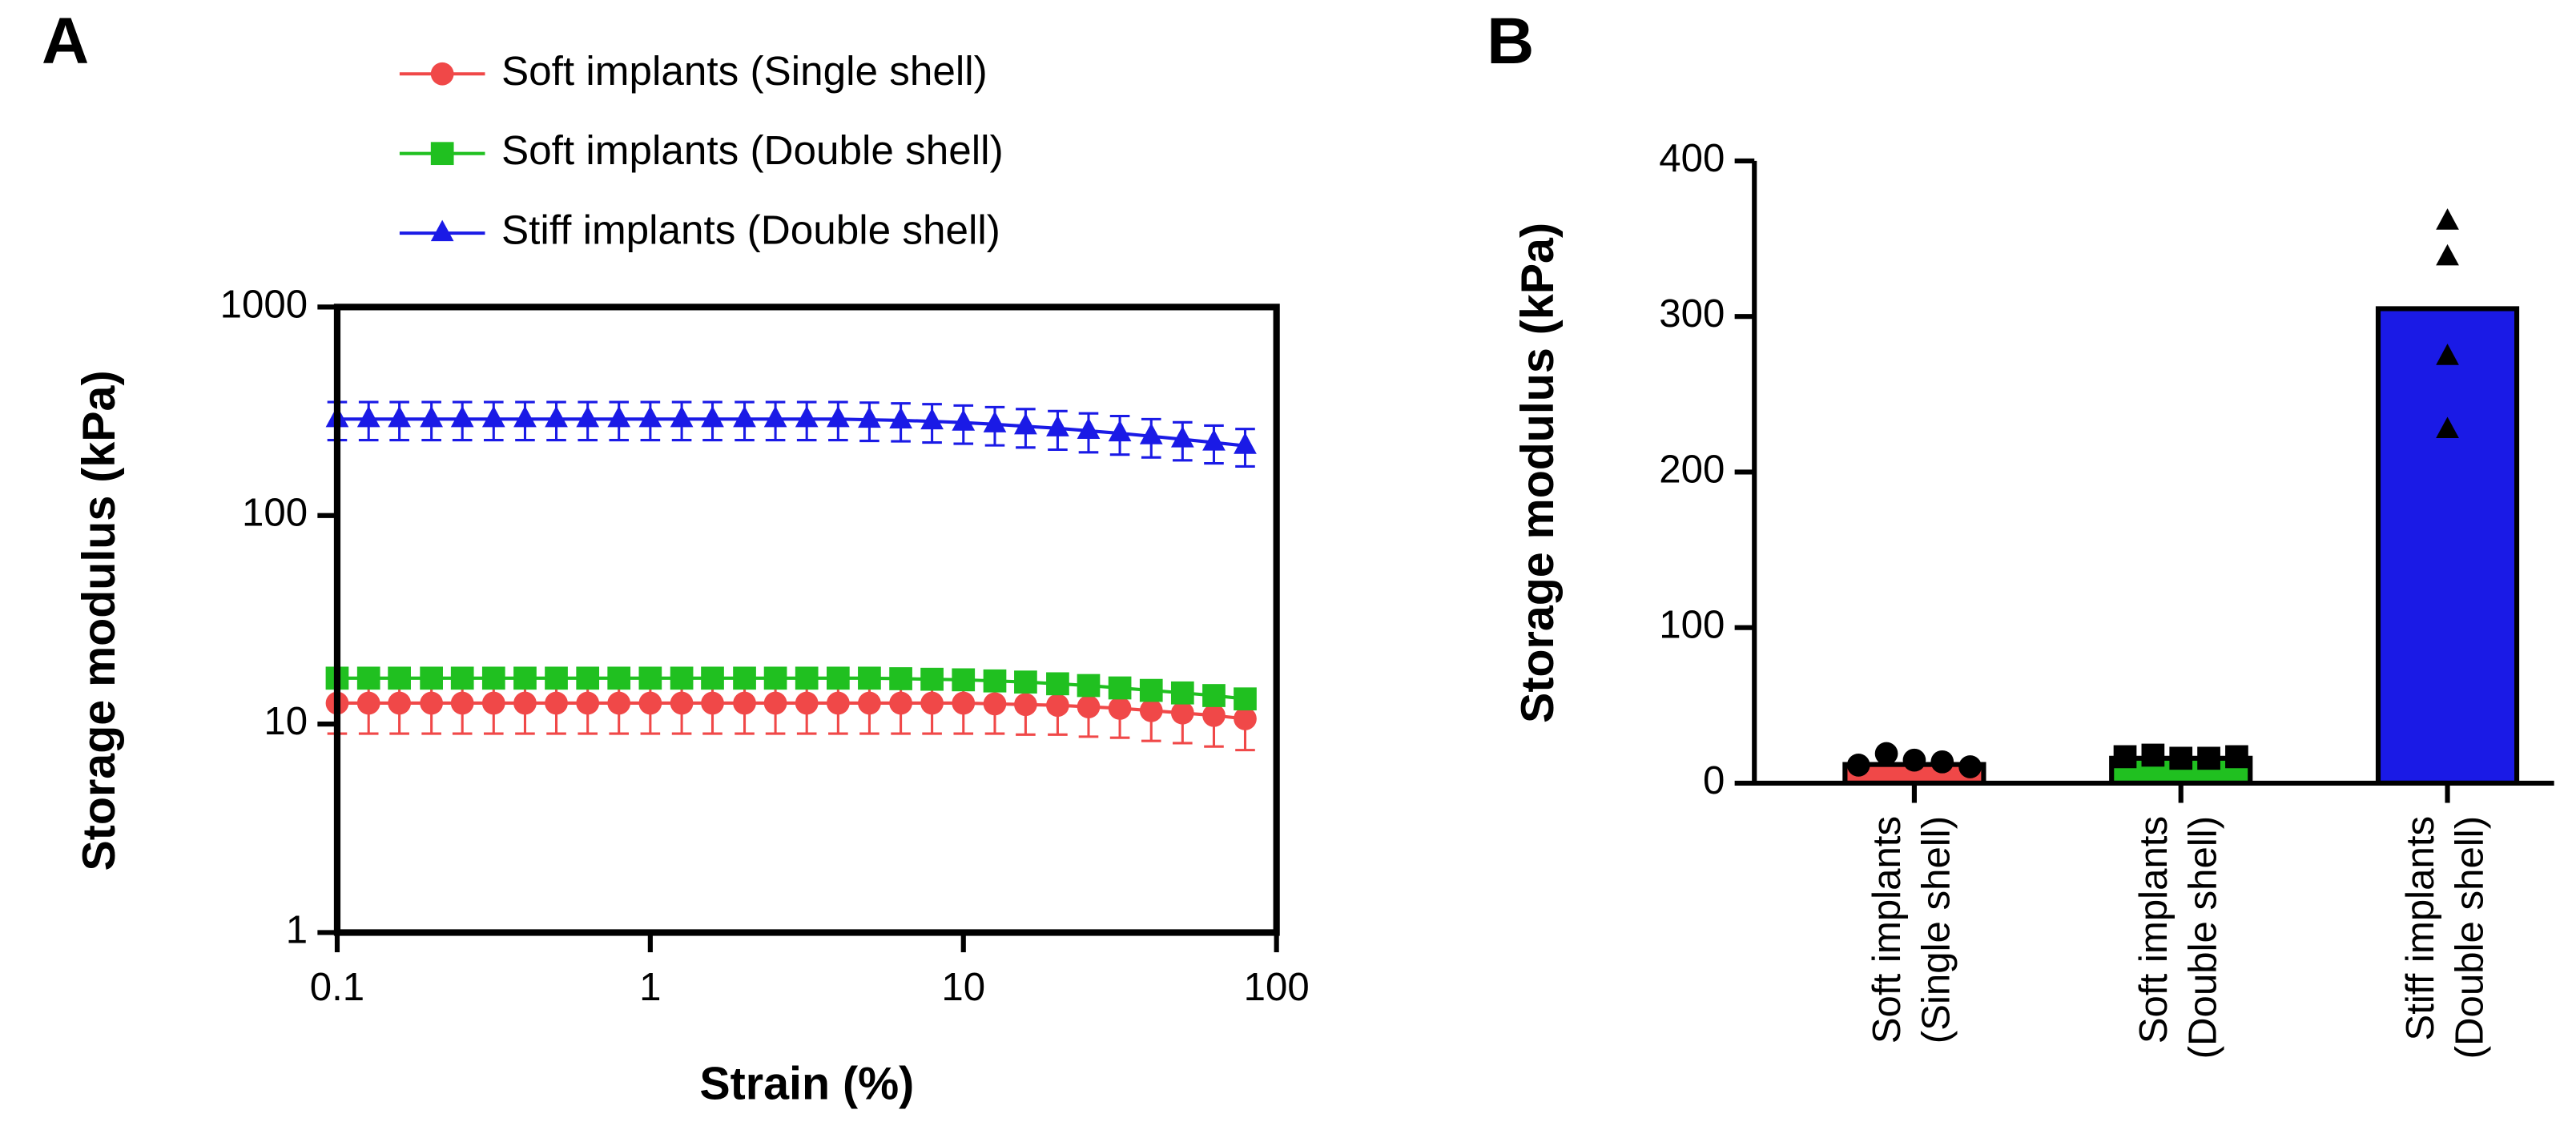 The image size is (2576, 1146). Describe the element at coordinates (806, 1083) in the screenshot. I see `x-axis-label: Strain (%)` at that location.